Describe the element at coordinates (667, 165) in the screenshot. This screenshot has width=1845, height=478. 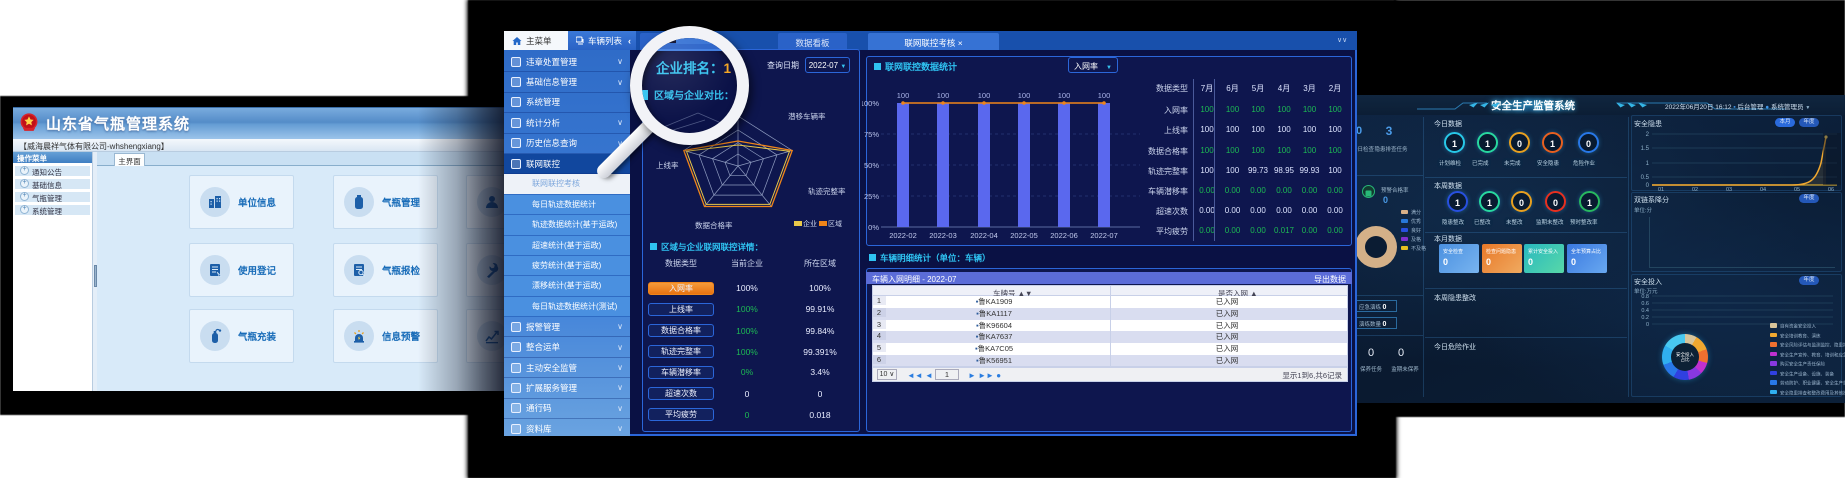
I see `svg-text: 上线率` at that location.